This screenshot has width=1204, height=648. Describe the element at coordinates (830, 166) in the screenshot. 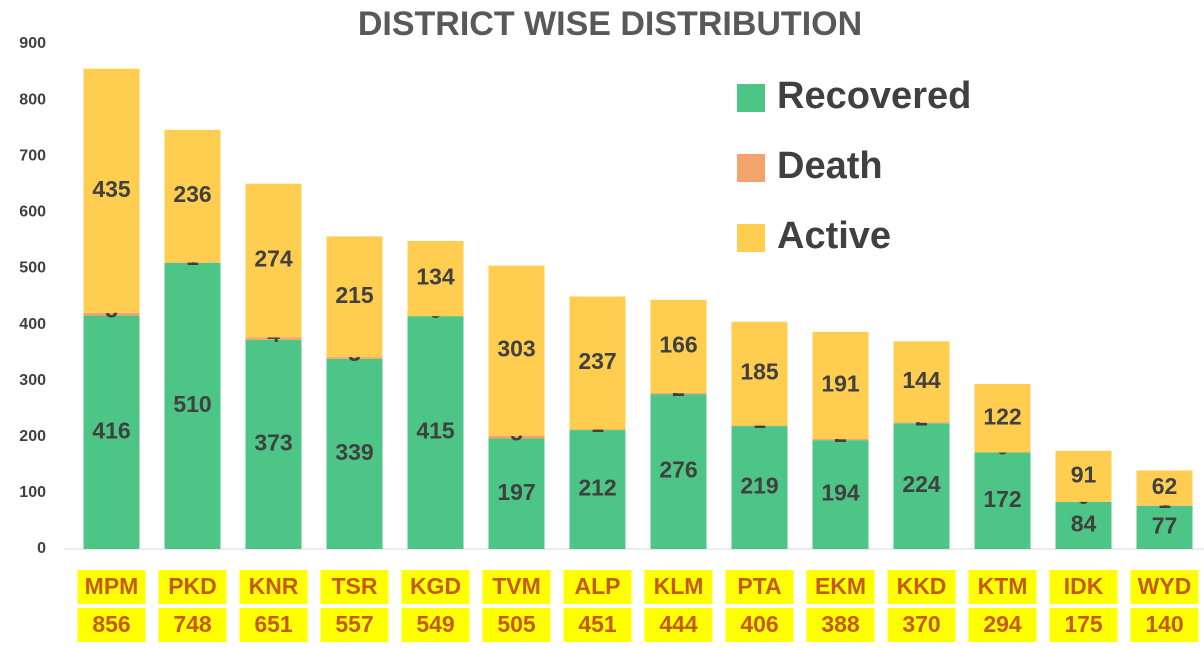

I see `legend-label: Death` at that location.